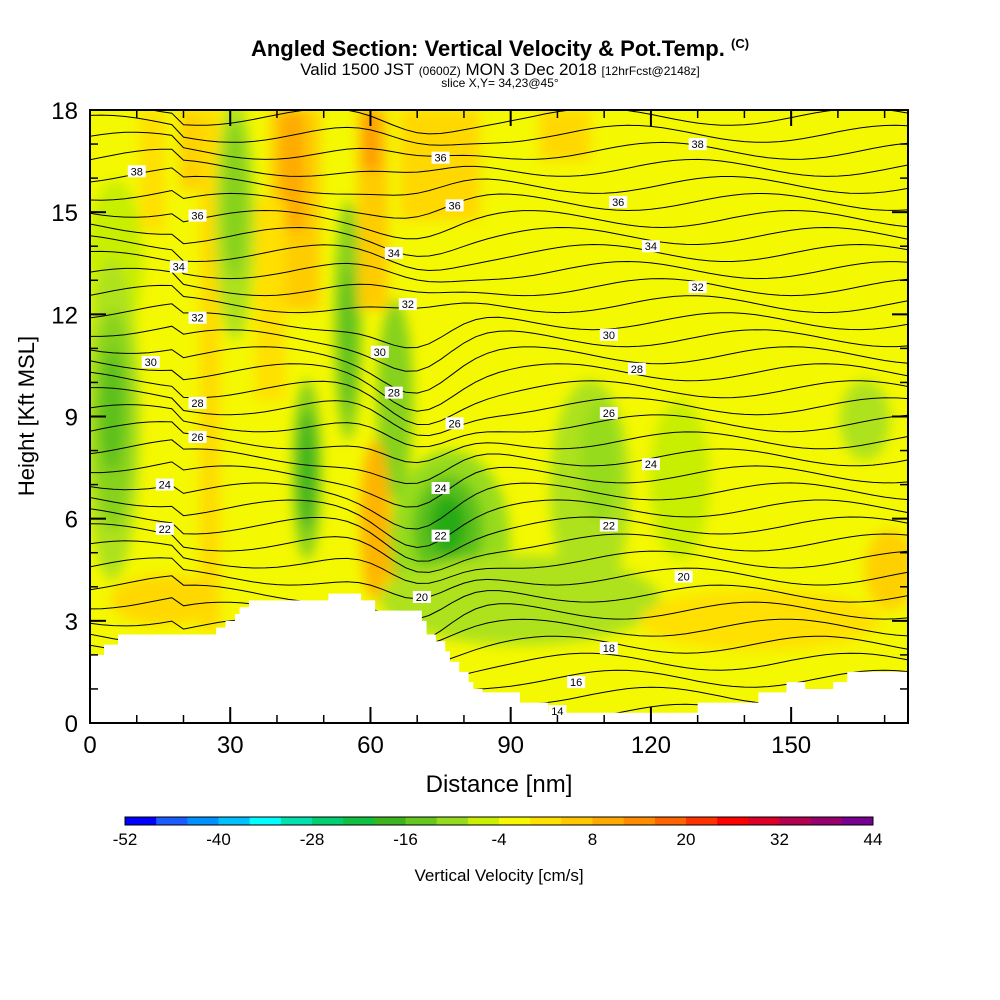 The image size is (1000, 1000). I want to click on theta-label: 30, so click(150, 362).